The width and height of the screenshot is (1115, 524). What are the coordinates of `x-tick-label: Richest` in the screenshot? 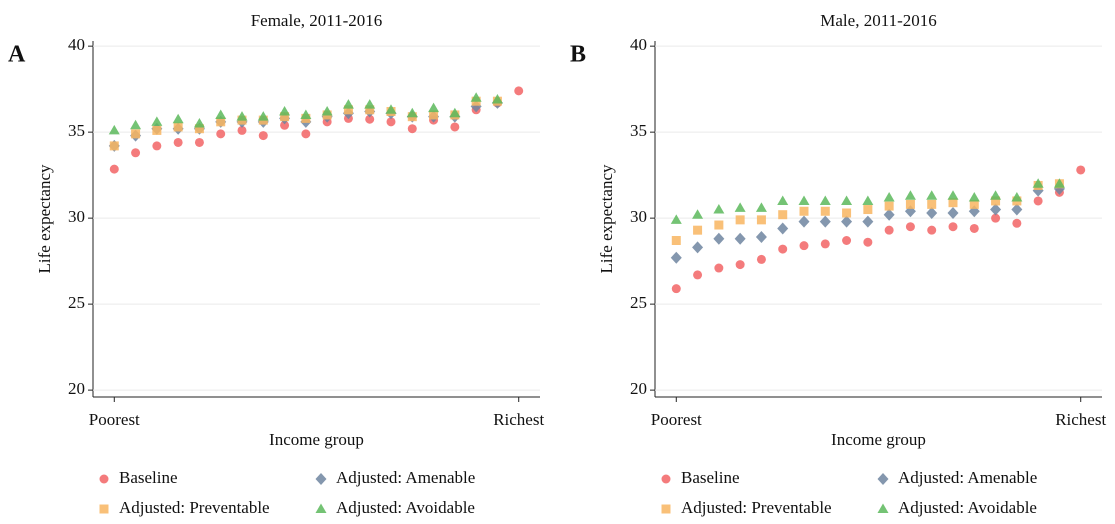 It's located at (518, 419).